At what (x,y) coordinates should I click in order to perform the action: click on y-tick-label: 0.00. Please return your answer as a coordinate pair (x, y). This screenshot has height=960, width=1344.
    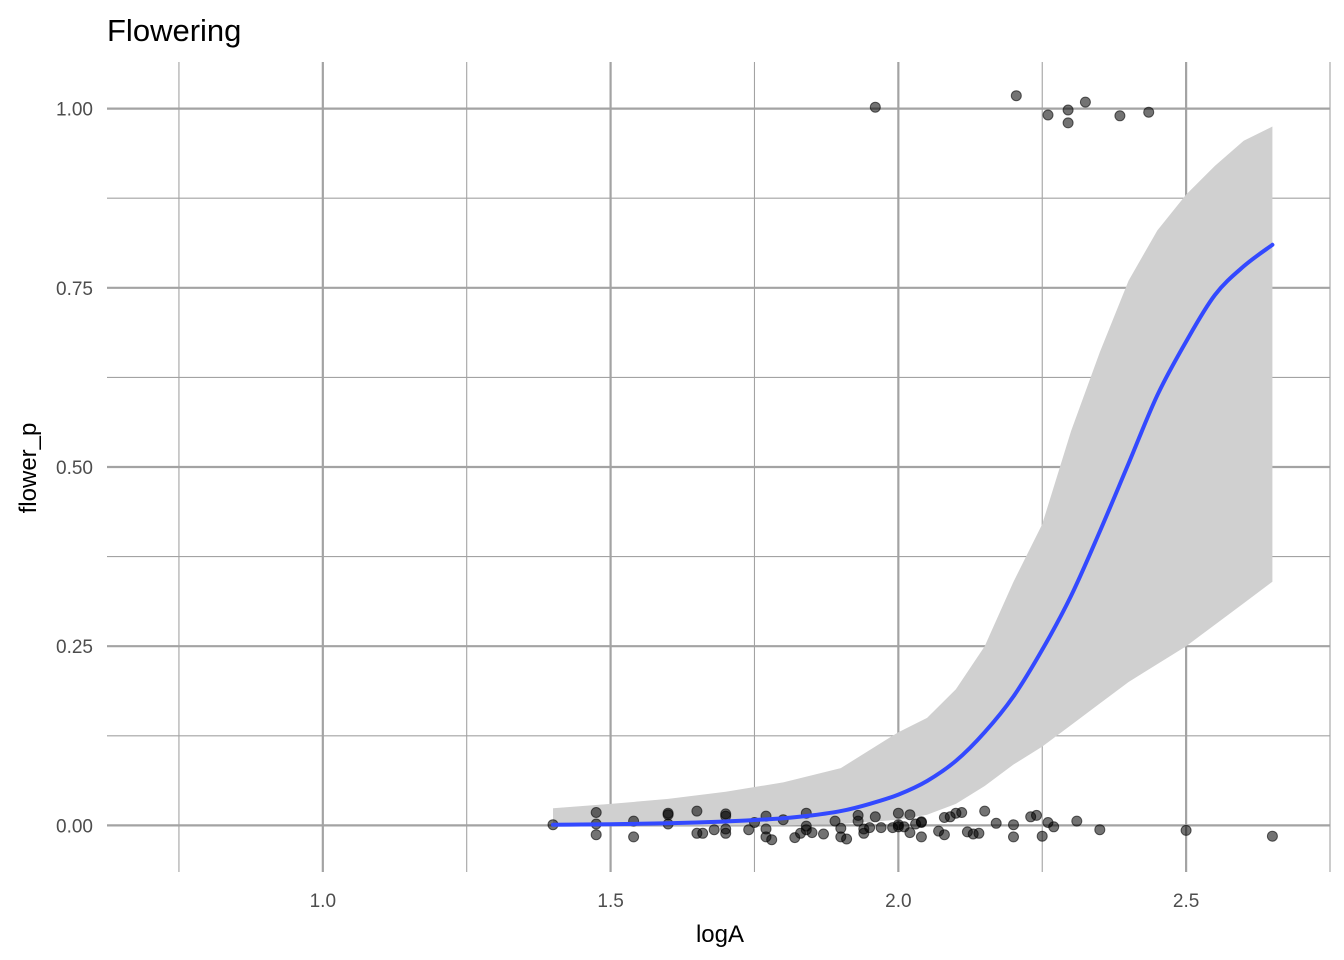
    Looking at the image, I should click on (74, 826).